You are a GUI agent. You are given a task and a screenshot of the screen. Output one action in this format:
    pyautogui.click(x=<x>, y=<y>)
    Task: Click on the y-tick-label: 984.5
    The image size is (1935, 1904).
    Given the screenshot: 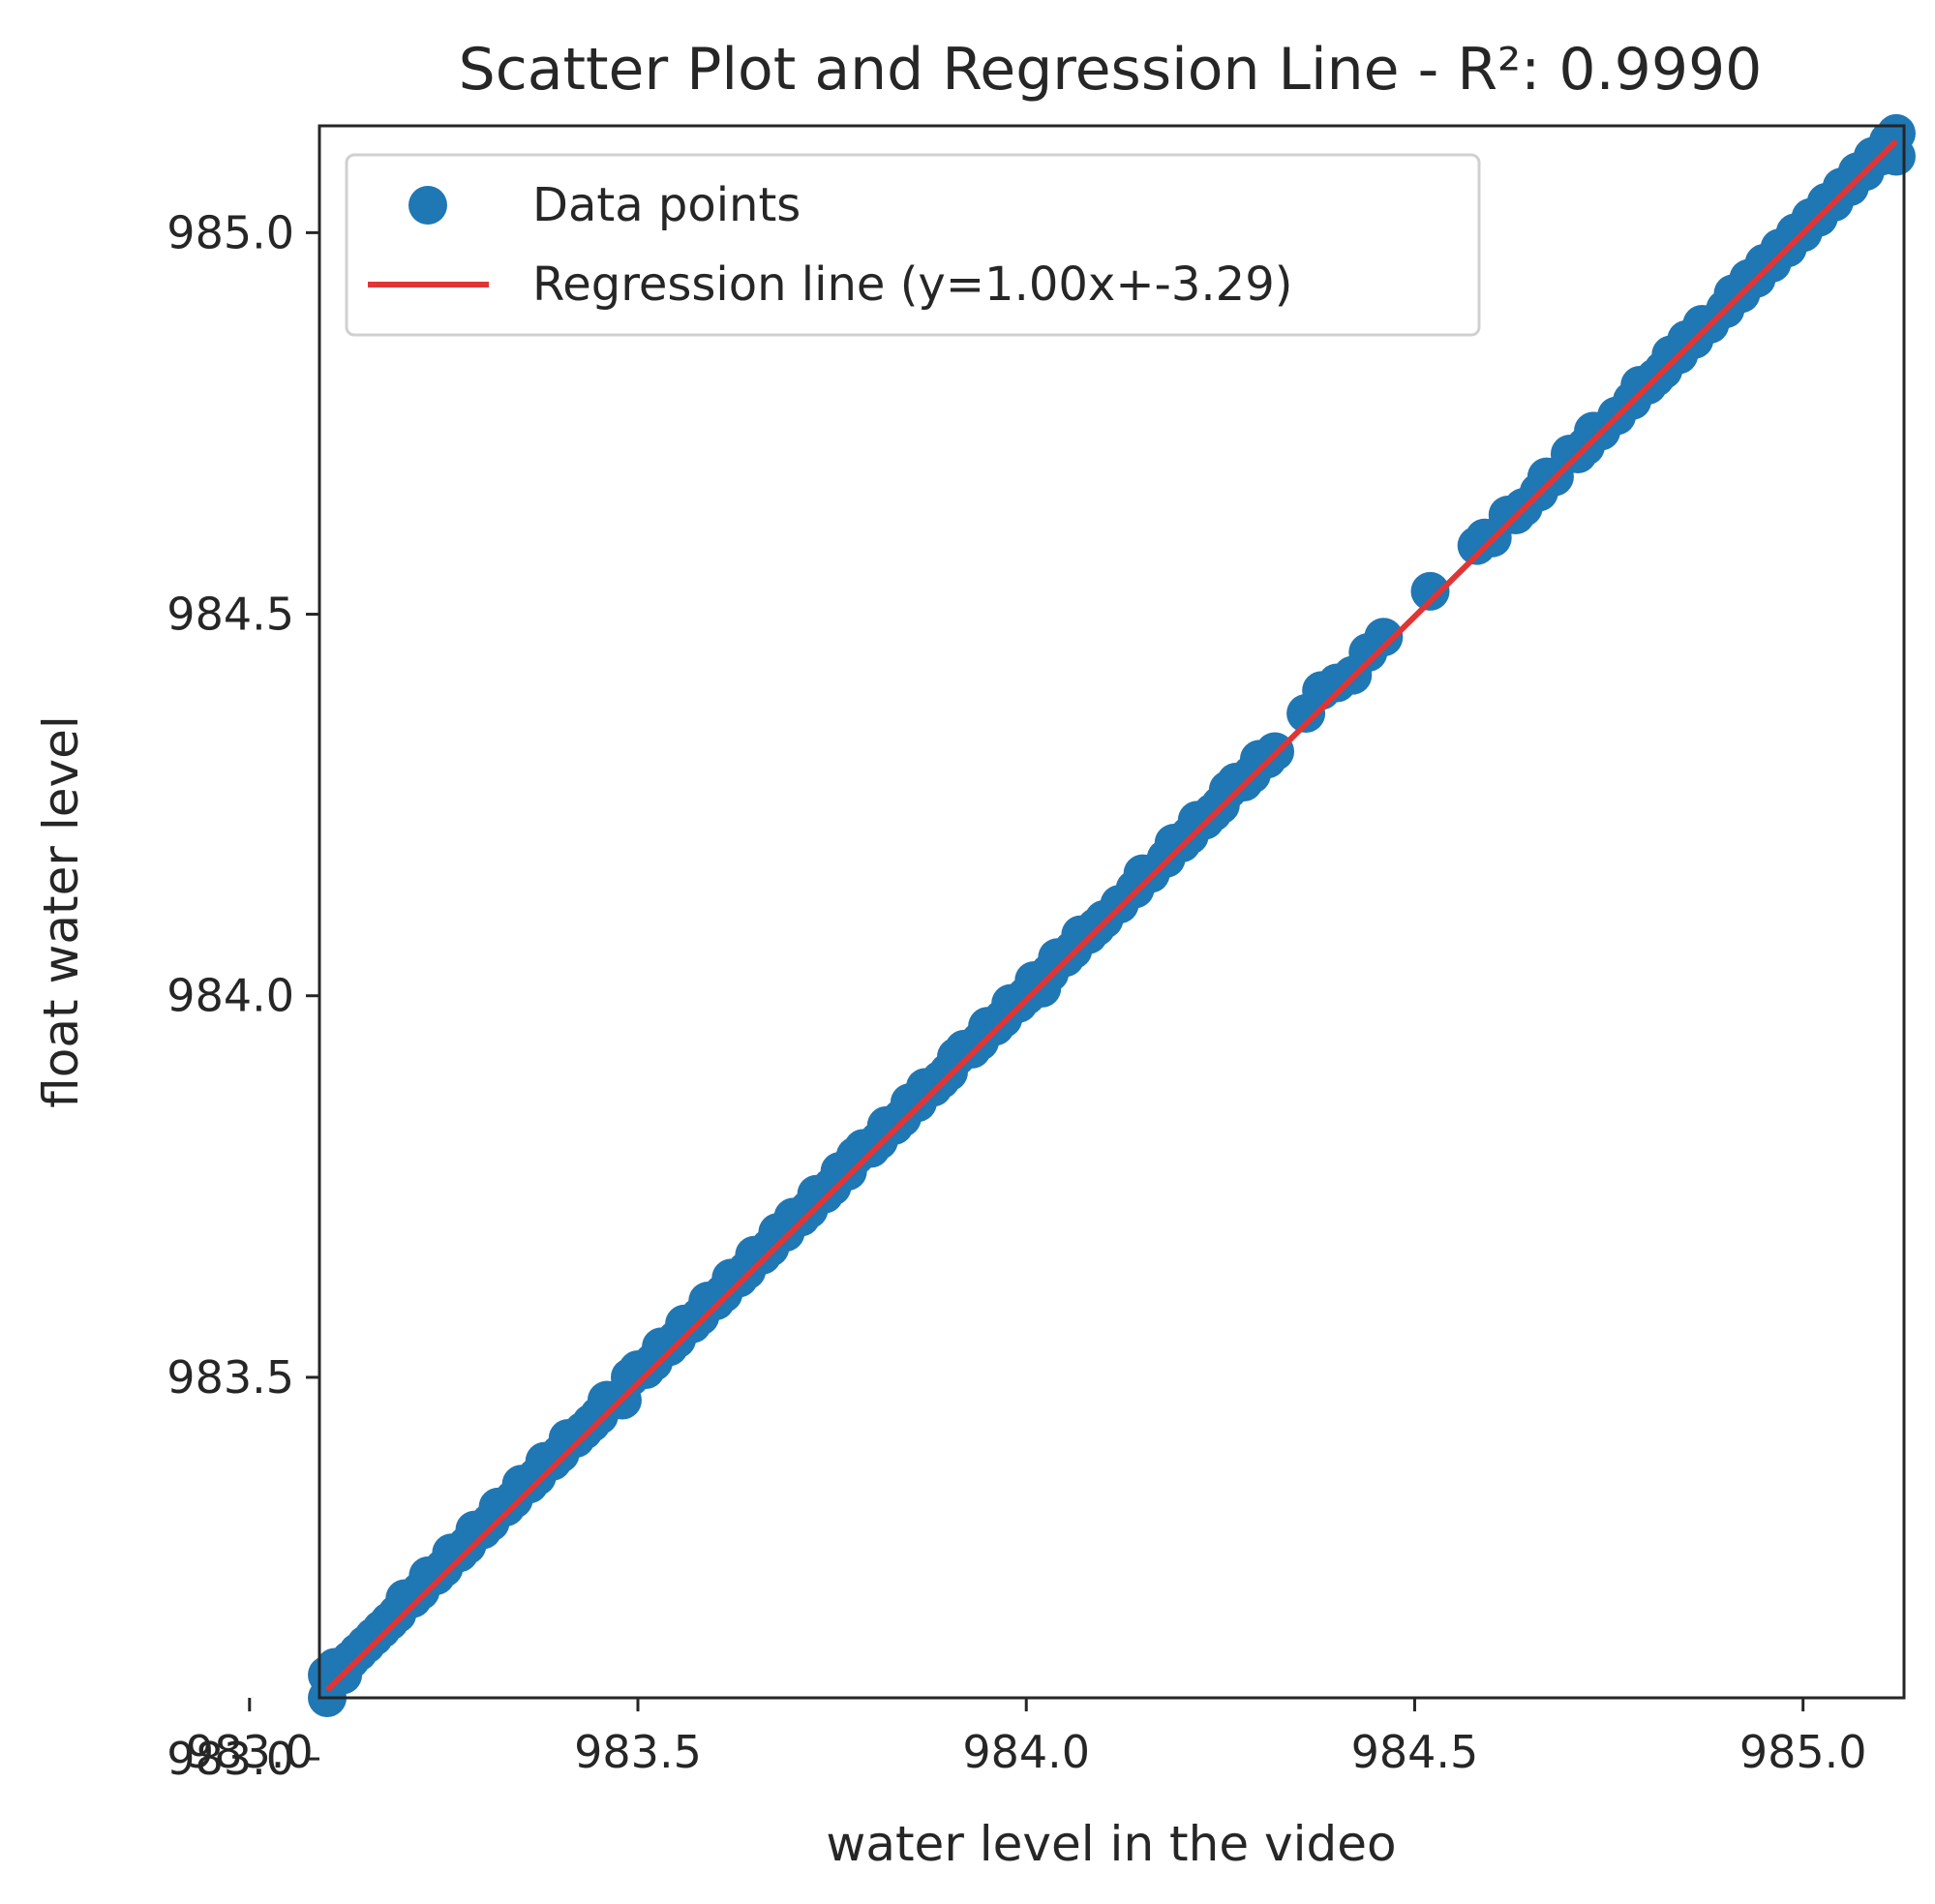 What is the action you would take?
    pyautogui.click(x=230, y=615)
    